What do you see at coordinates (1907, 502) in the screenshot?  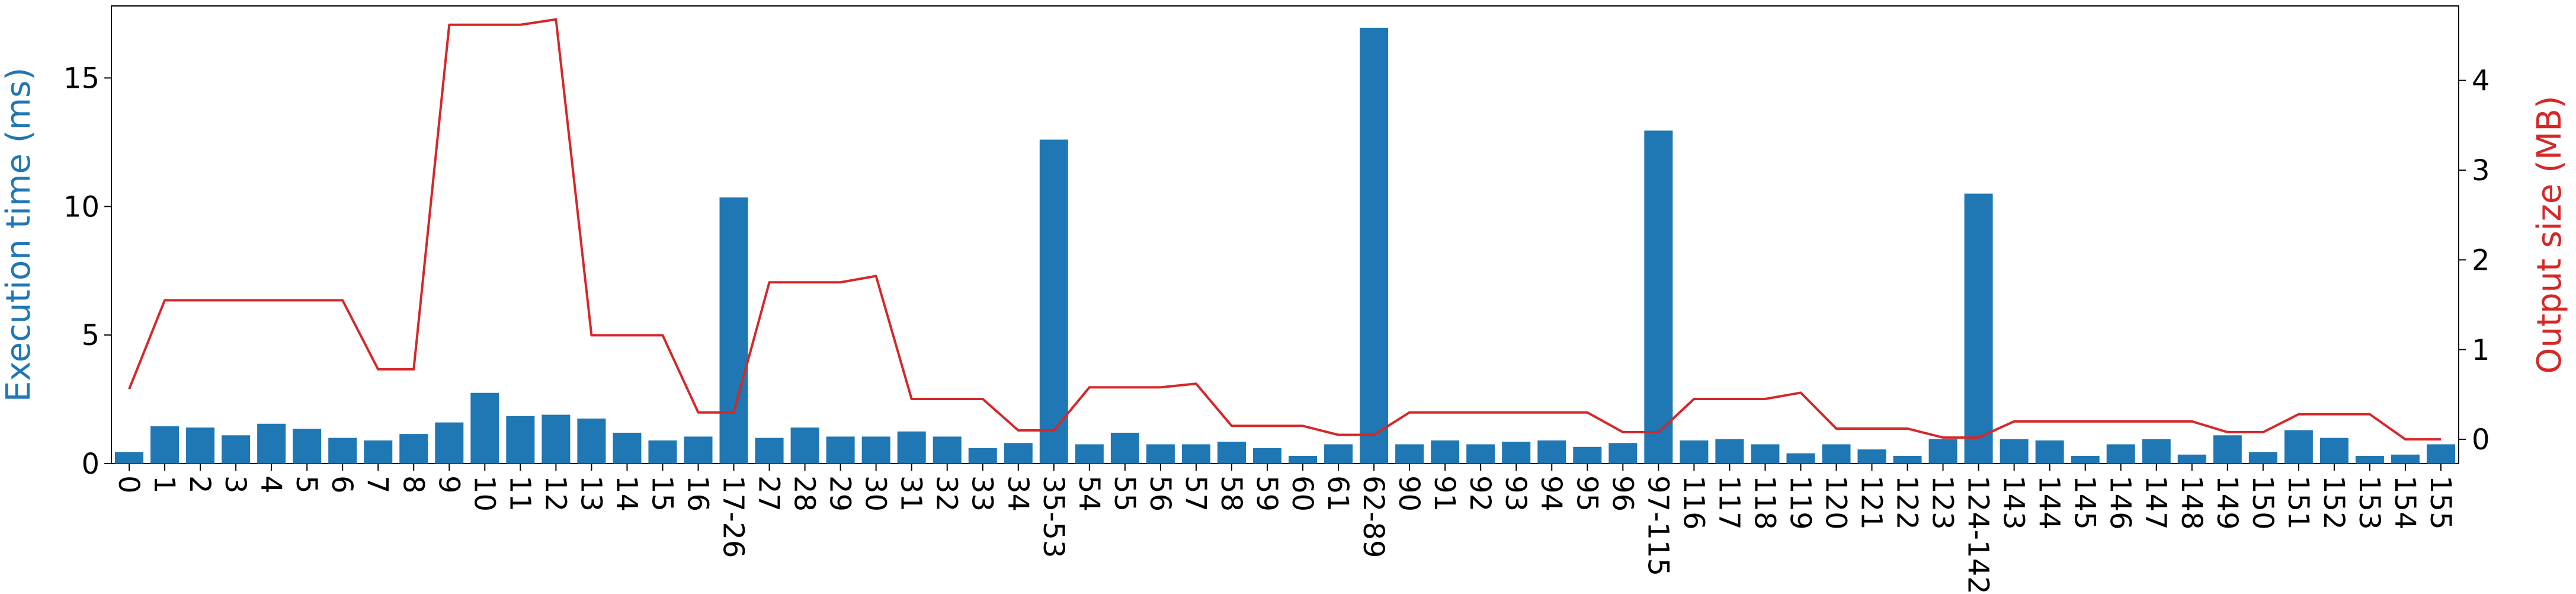 I see `x-tick-label: 122` at bounding box center [1907, 502].